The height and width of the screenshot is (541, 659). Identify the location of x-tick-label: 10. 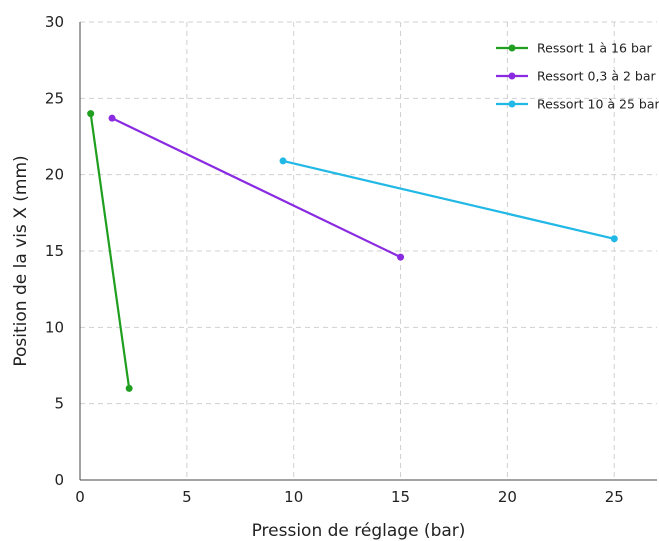
(293, 497).